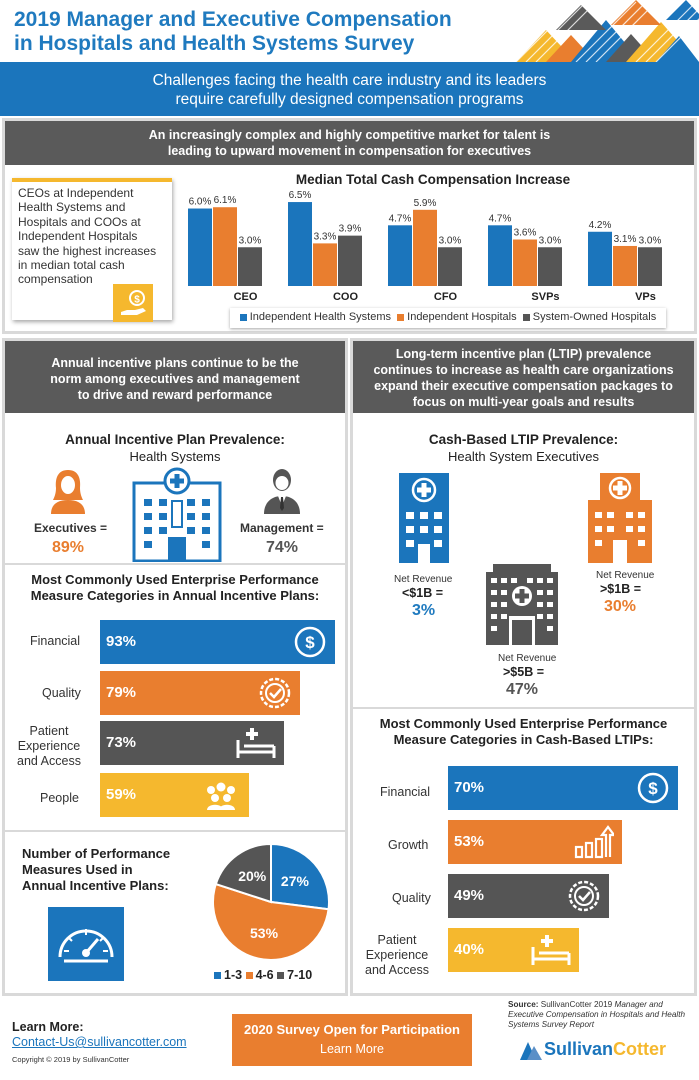  I want to click on measure-label-financial: Financial, so click(55, 641).